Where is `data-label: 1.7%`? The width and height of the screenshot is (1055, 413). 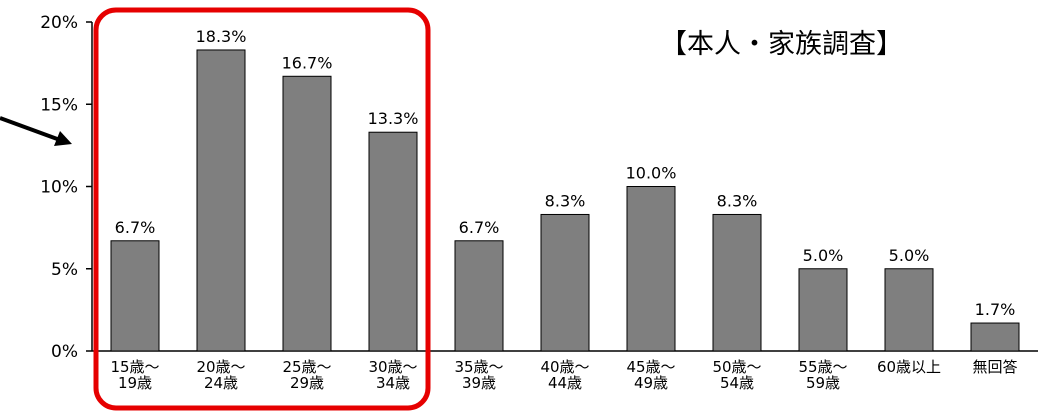 data-label: 1.7% is located at coordinates (995, 309).